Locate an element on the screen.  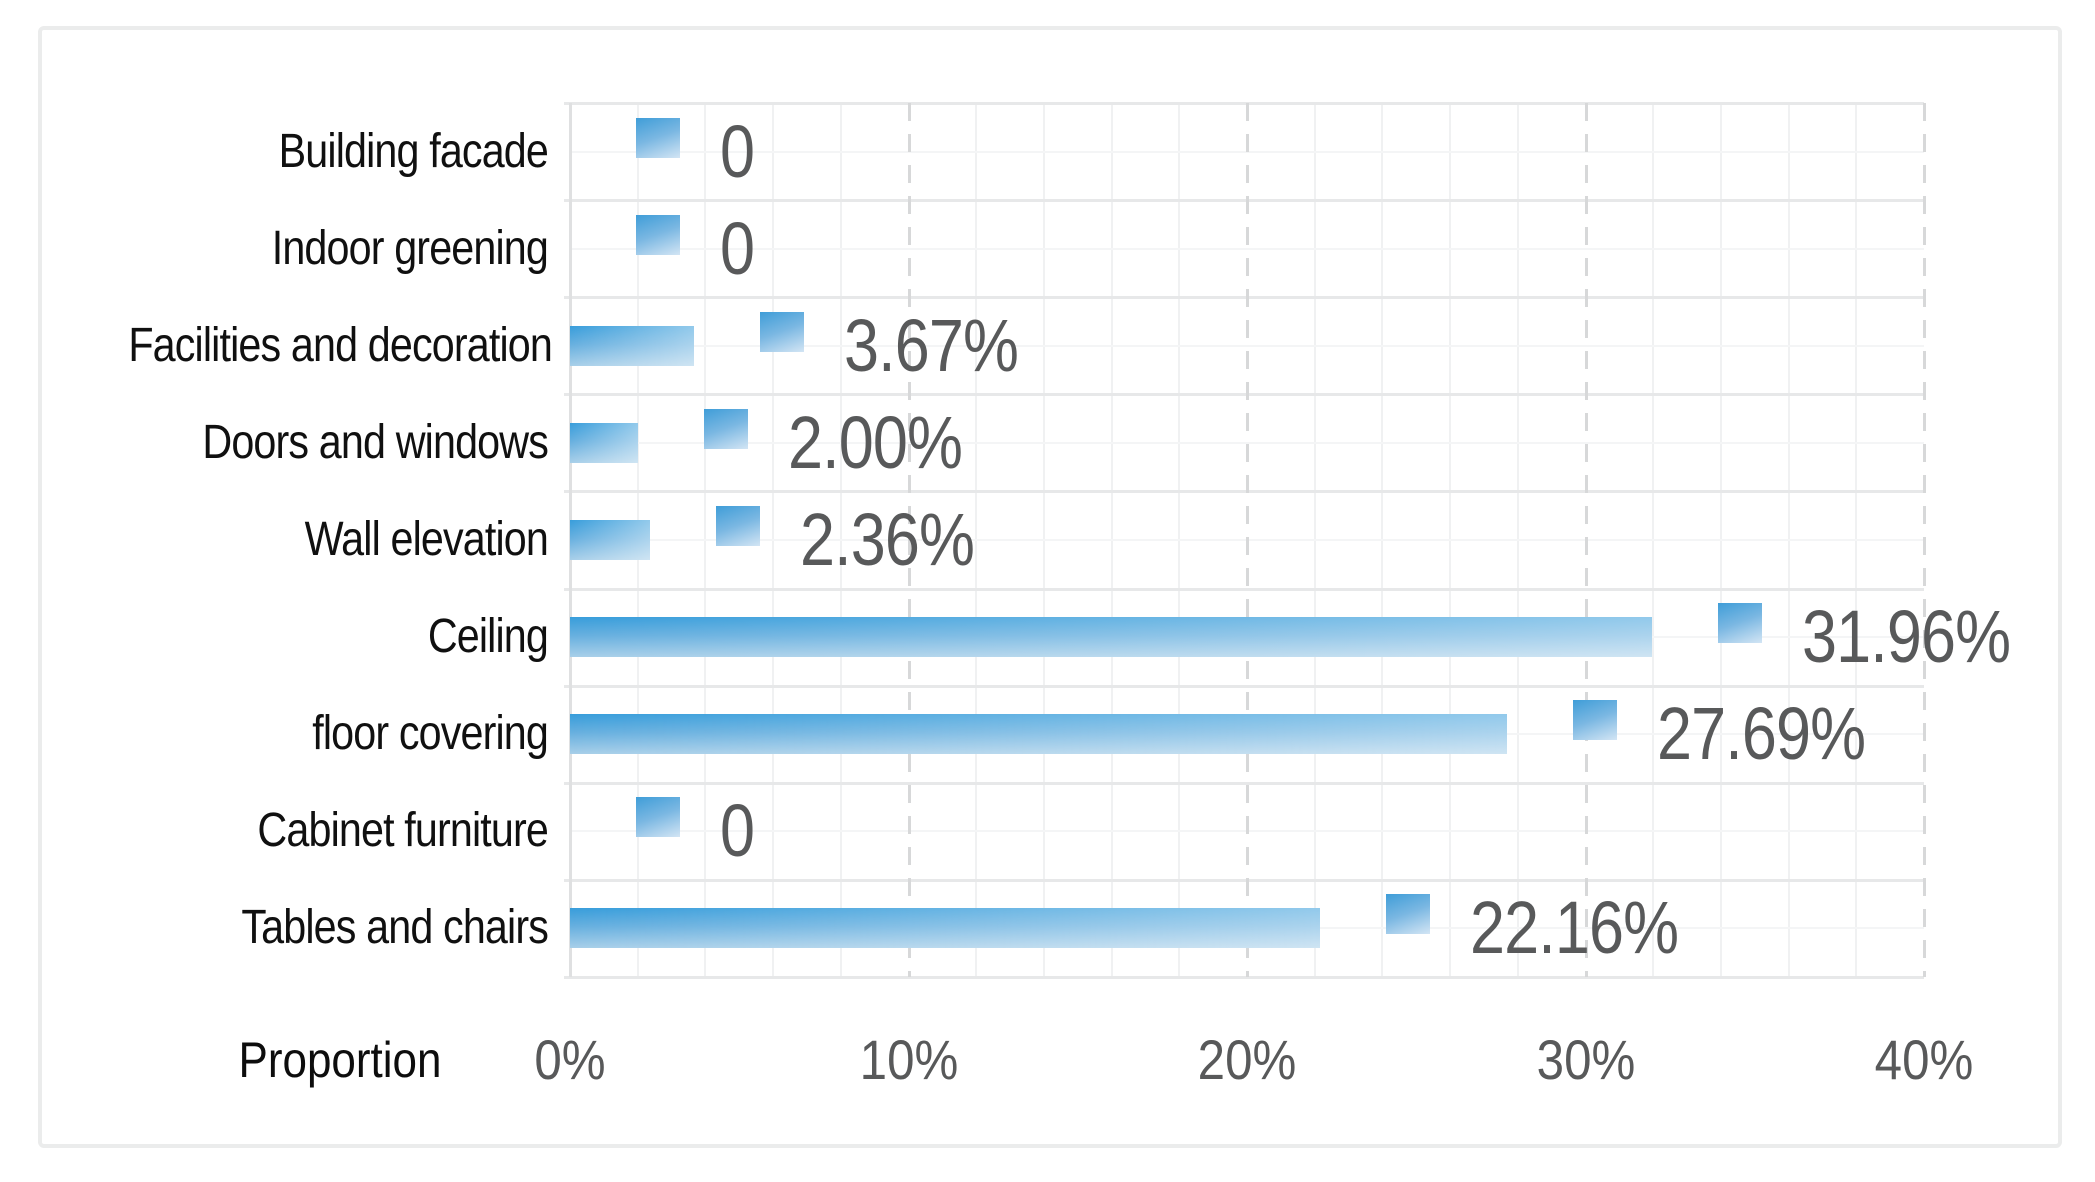
x-axis-tick-label: 0% is located at coordinates (570, 1059).